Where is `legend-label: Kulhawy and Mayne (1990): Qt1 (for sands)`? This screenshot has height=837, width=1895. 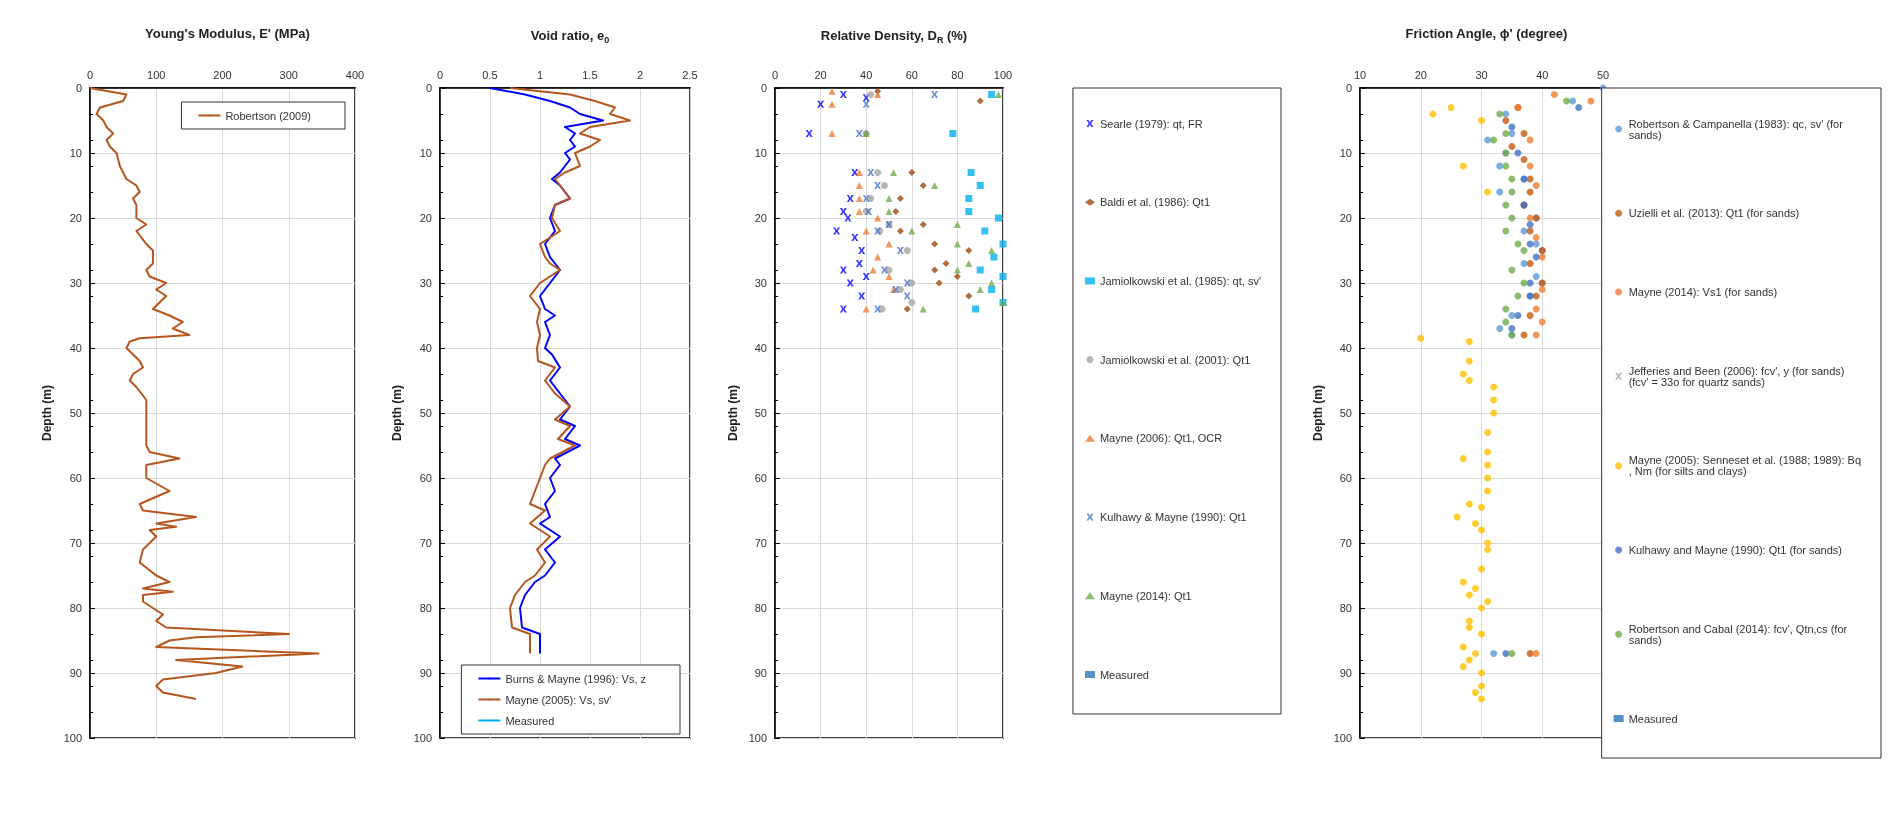
legend-label: Kulhawy and Mayne (1990): Qt1 (for sands) is located at coordinates (1735, 550).